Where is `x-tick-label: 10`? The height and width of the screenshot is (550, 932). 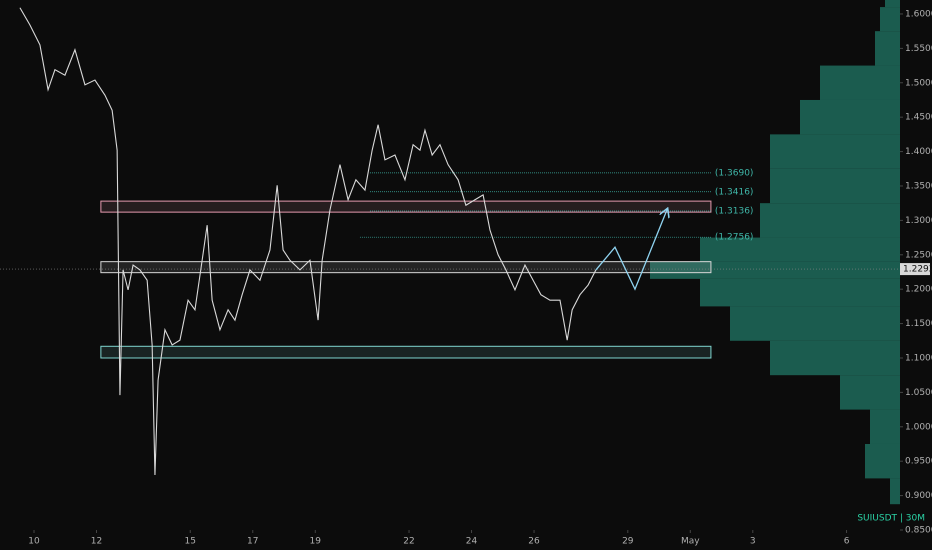 x-tick-label: 10 is located at coordinates (34, 542).